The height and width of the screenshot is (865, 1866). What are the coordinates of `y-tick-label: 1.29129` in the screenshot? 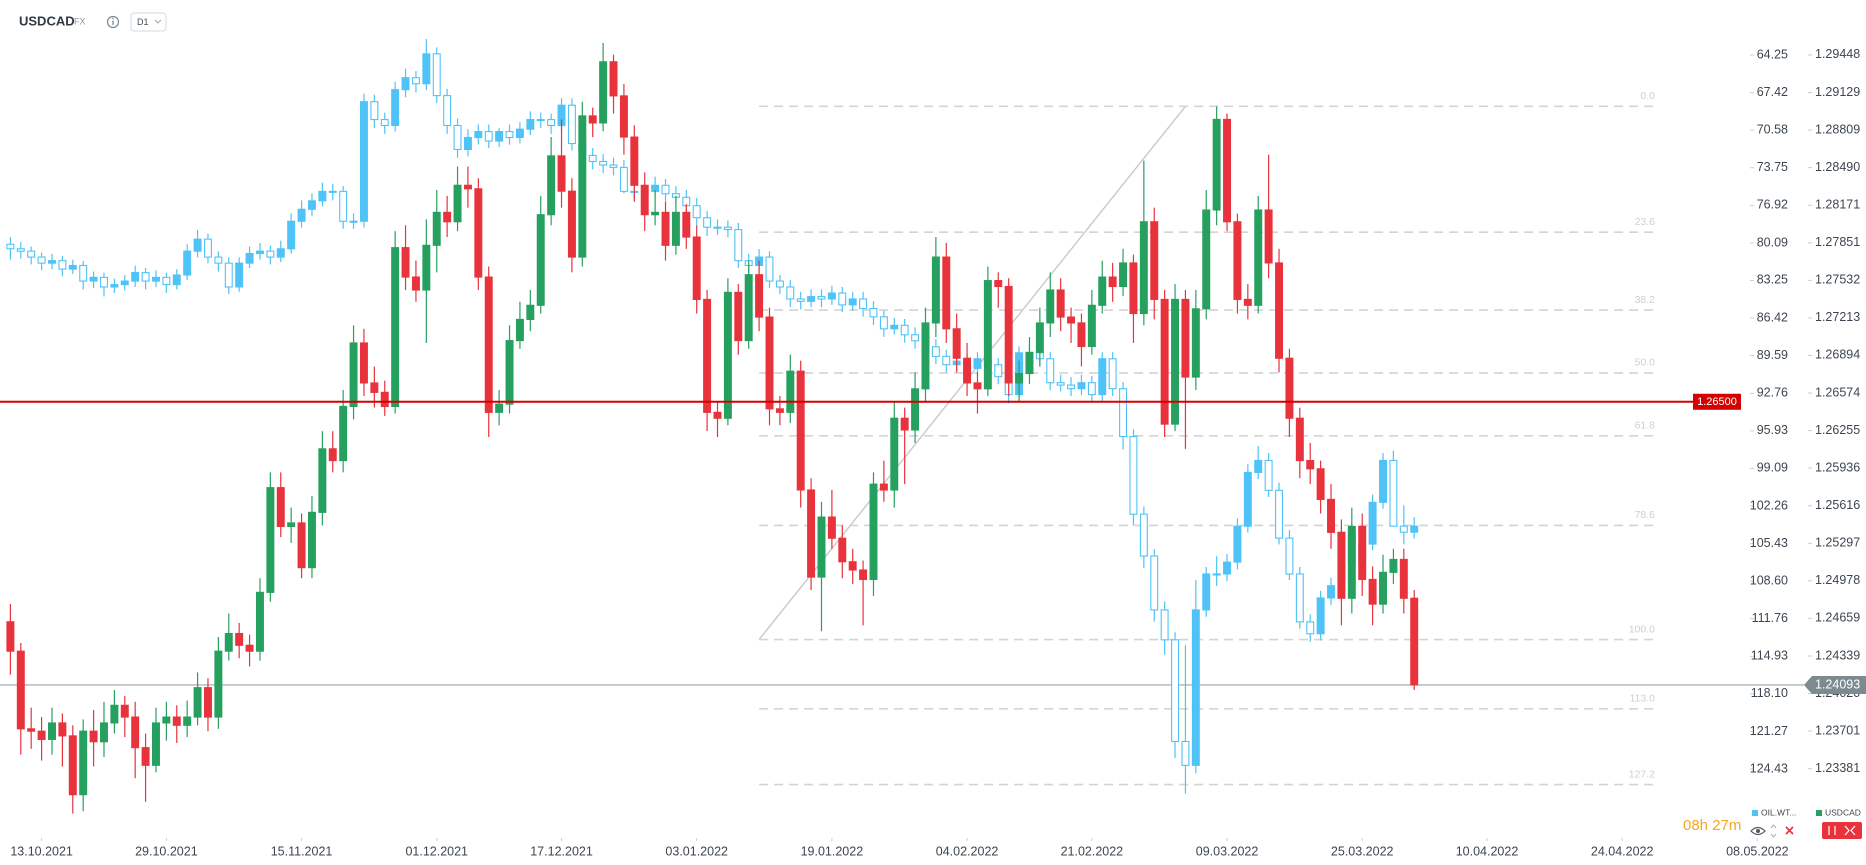 It's located at (1837, 92).